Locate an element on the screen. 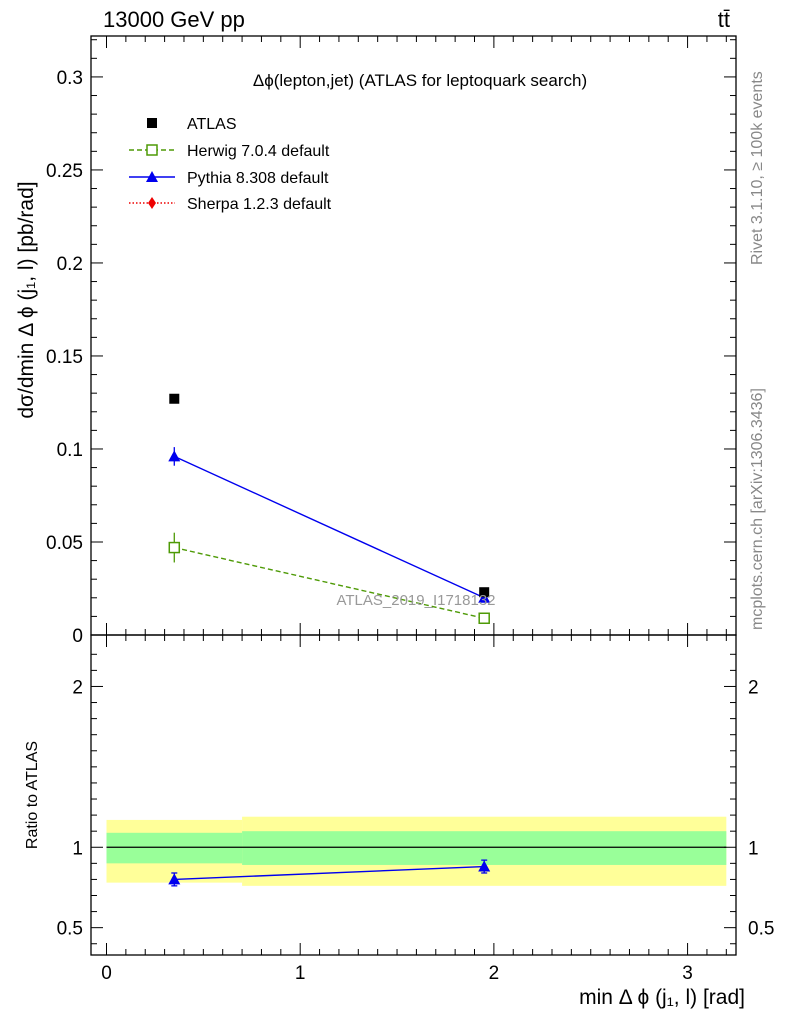 This screenshot has width=786, height=1024. y-axis-title: dσ/dmin Δ ϕ (j₁, l) [pb/rad] is located at coordinates (26, 299).